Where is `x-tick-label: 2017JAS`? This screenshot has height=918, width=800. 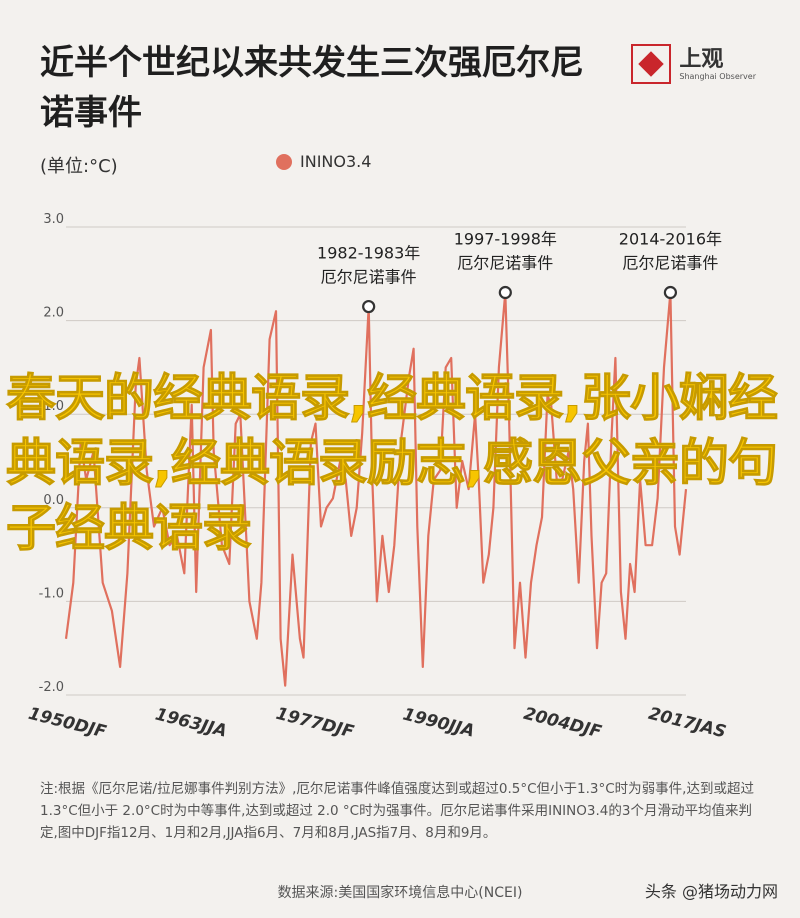 x-tick-label: 2017JAS is located at coordinates (687, 723).